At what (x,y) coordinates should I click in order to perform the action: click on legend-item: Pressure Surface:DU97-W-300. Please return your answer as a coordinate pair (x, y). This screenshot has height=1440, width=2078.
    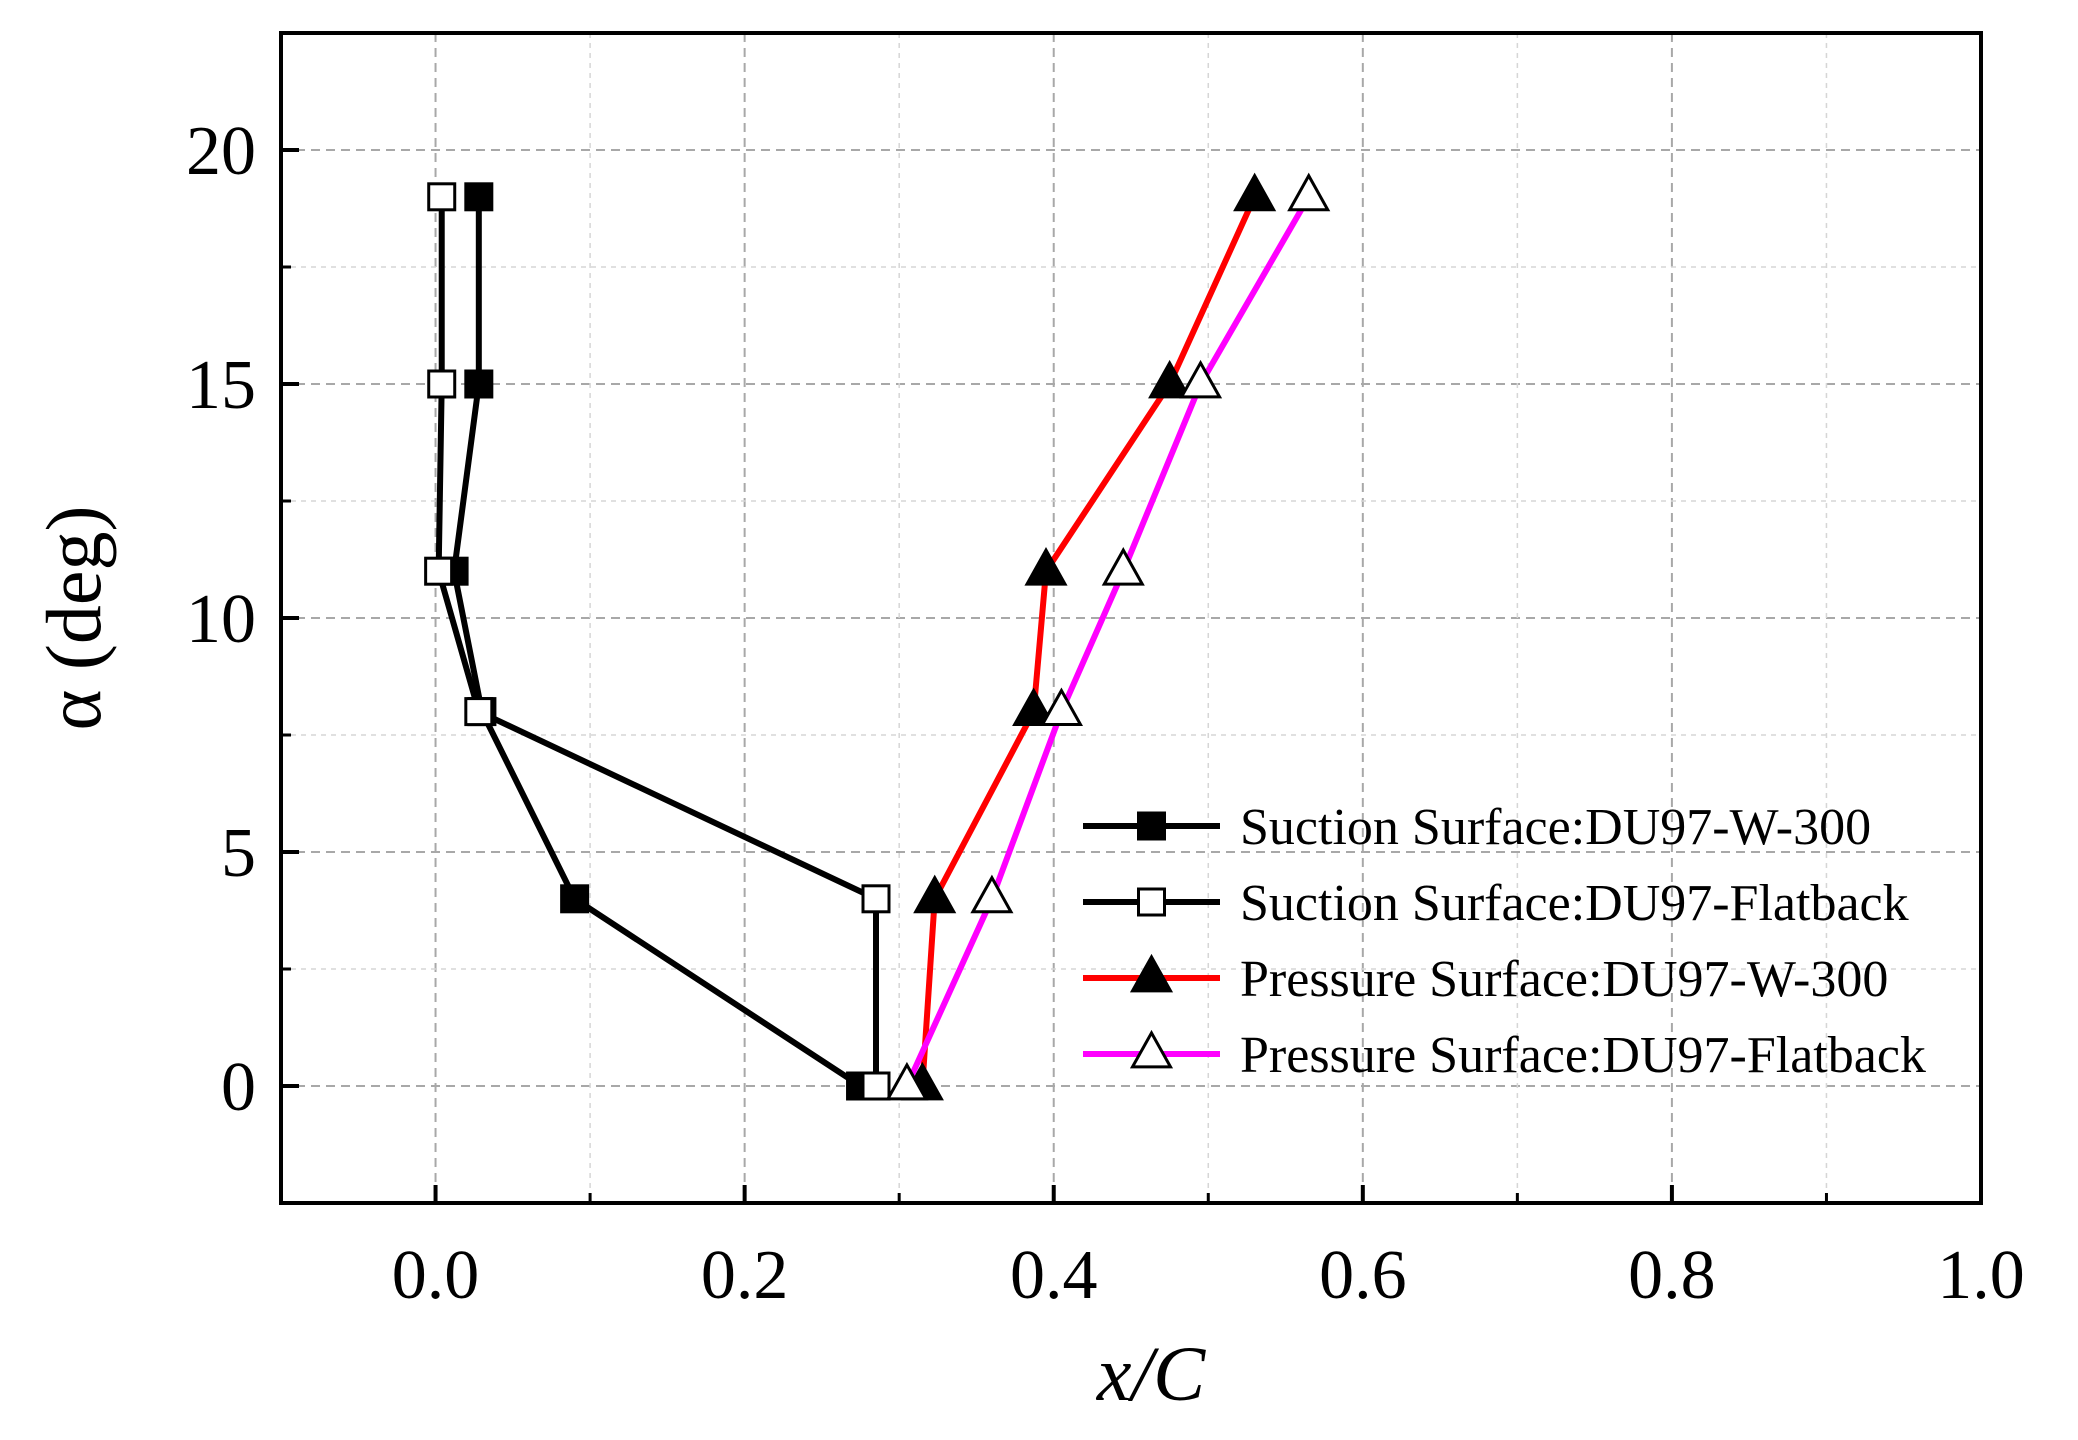
    Looking at the image, I should click on (1485, 979).